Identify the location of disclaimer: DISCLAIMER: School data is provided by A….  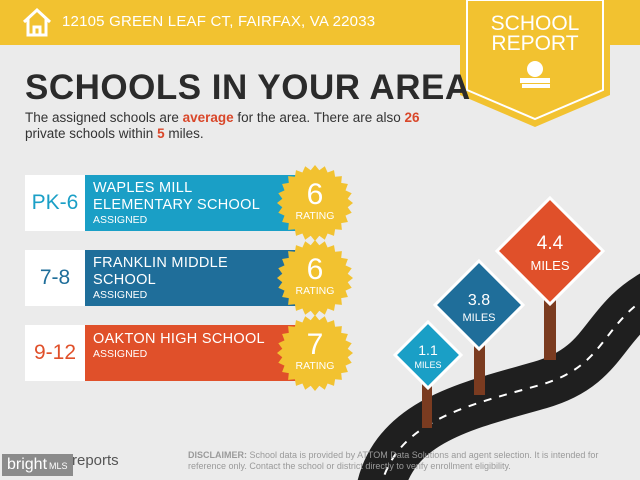
(400, 461).